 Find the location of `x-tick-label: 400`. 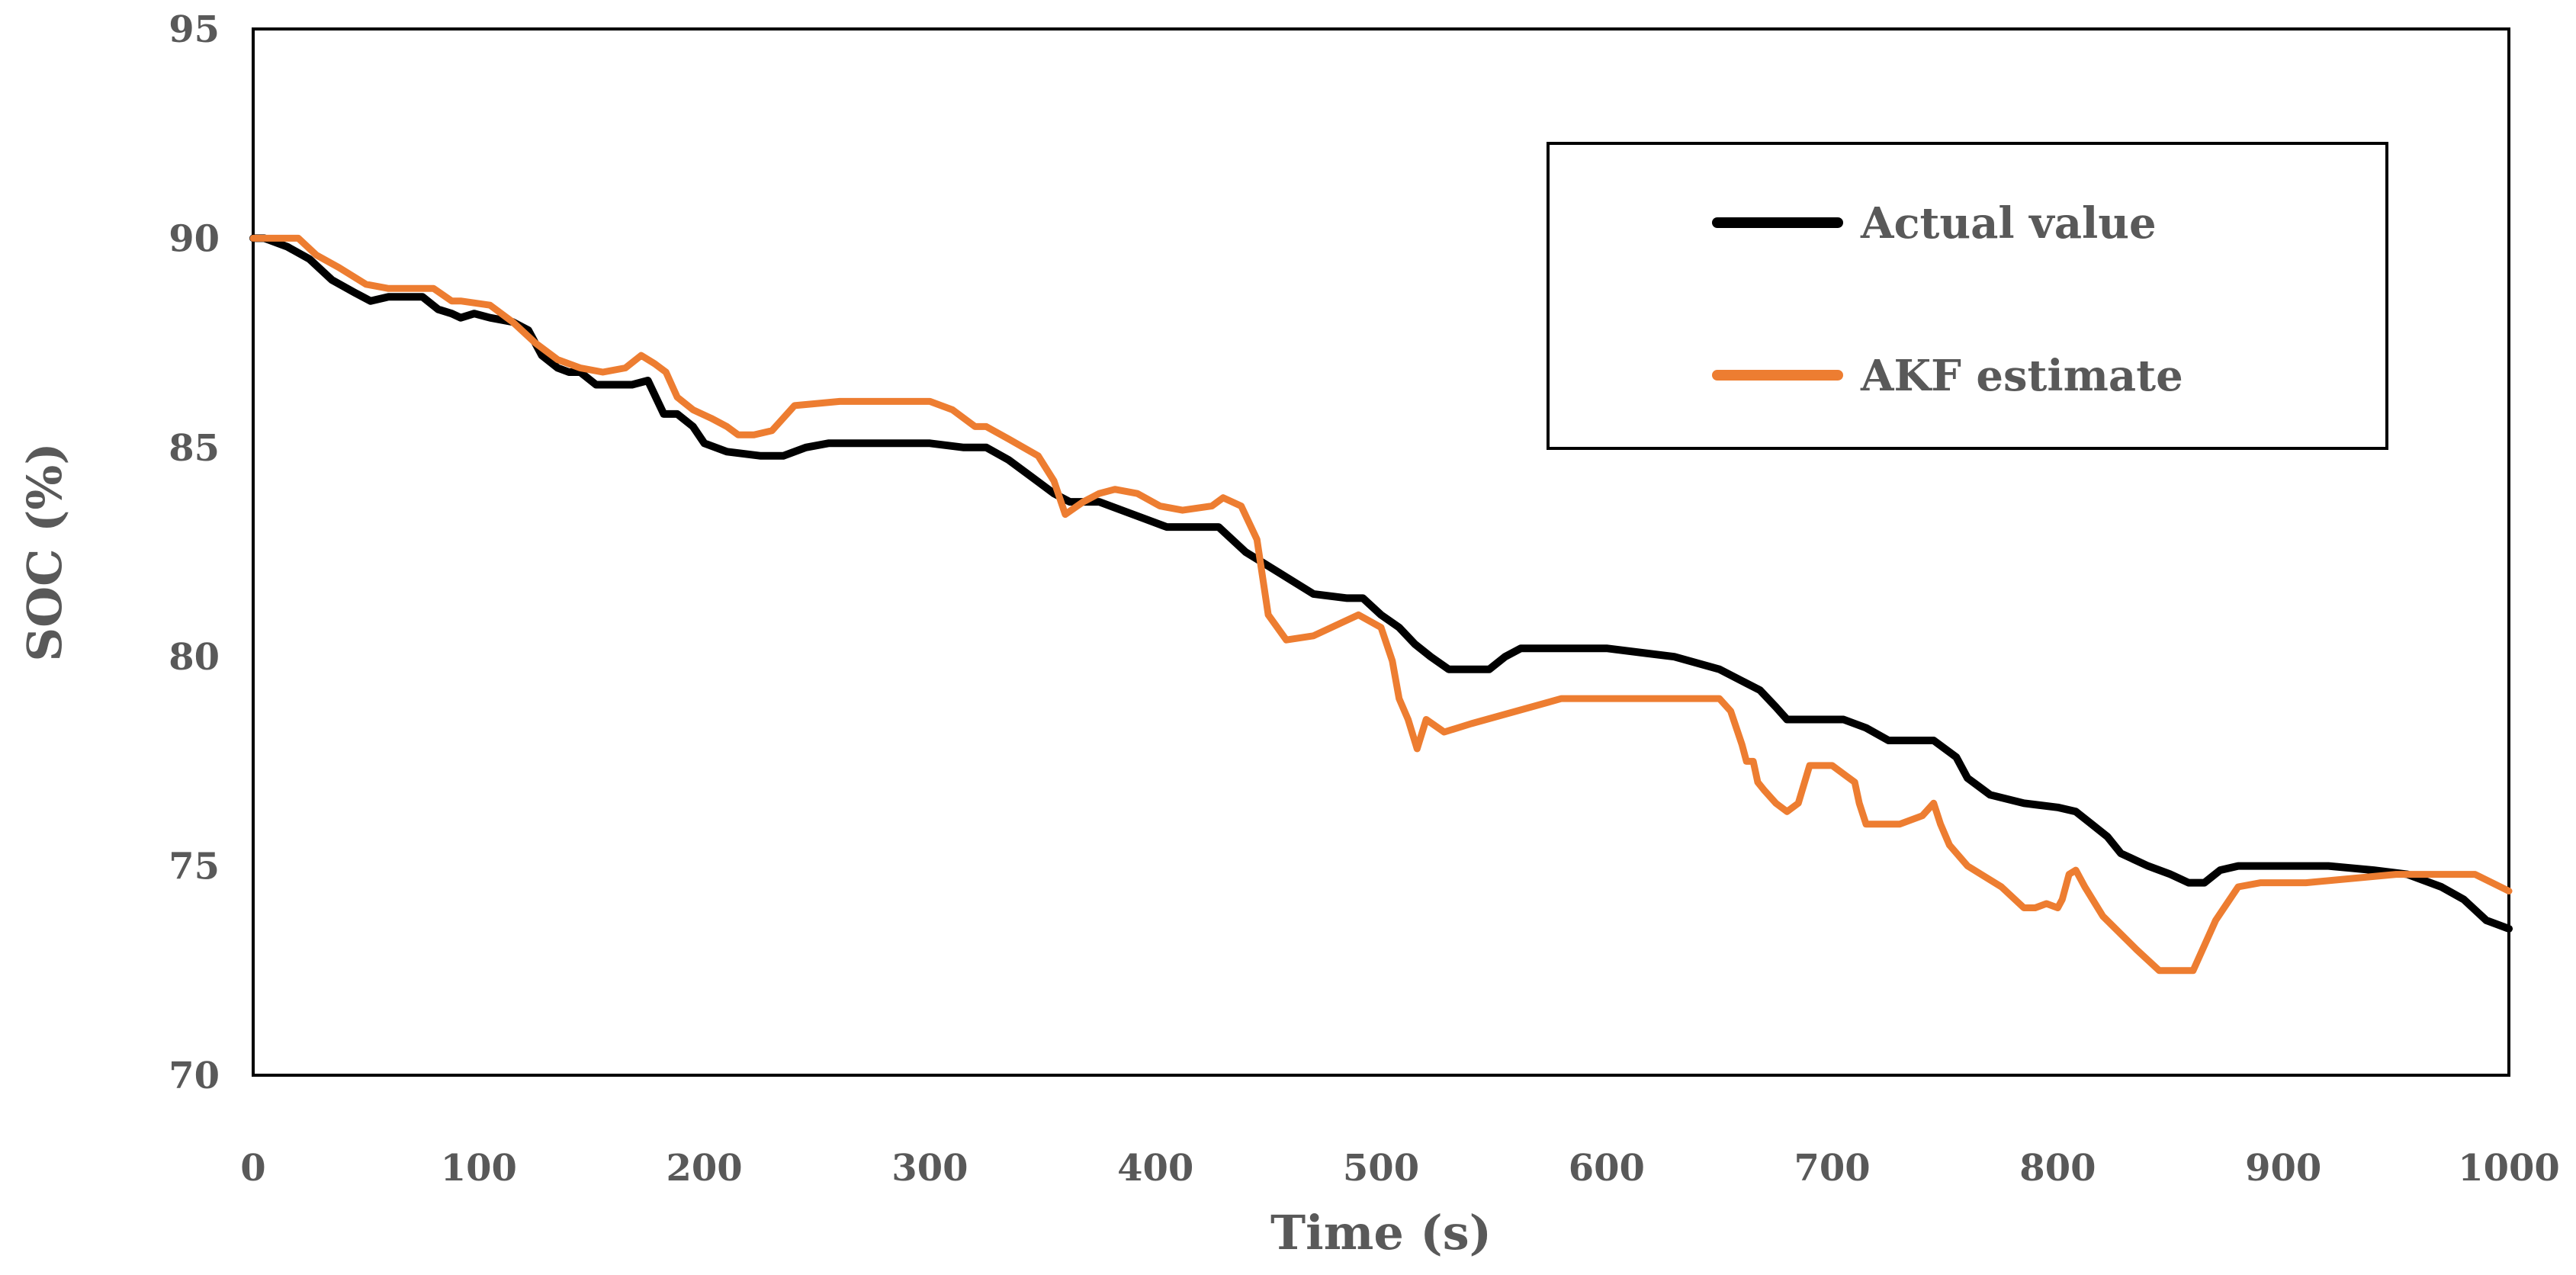

x-tick-label: 400 is located at coordinates (1155, 1168).